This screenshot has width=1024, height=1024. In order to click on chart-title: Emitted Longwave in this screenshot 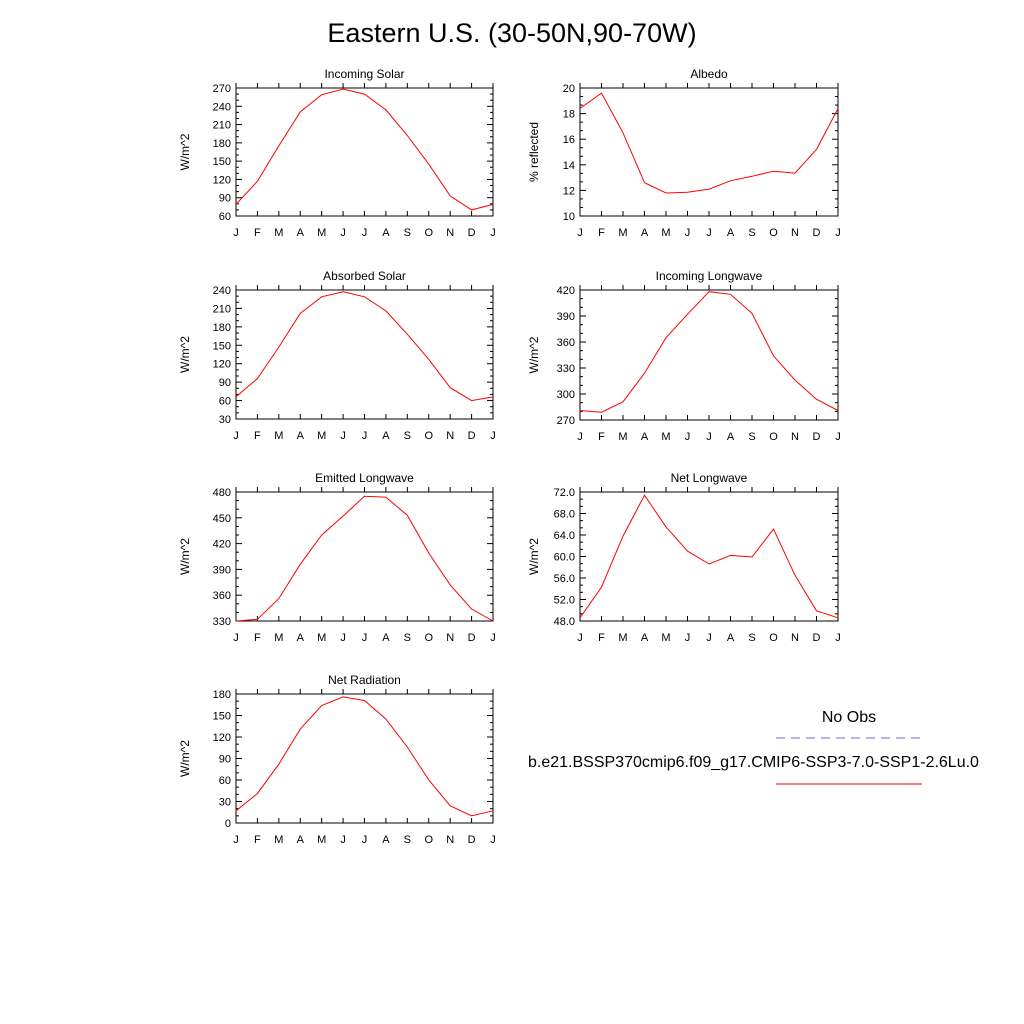, I will do `click(364, 478)`.